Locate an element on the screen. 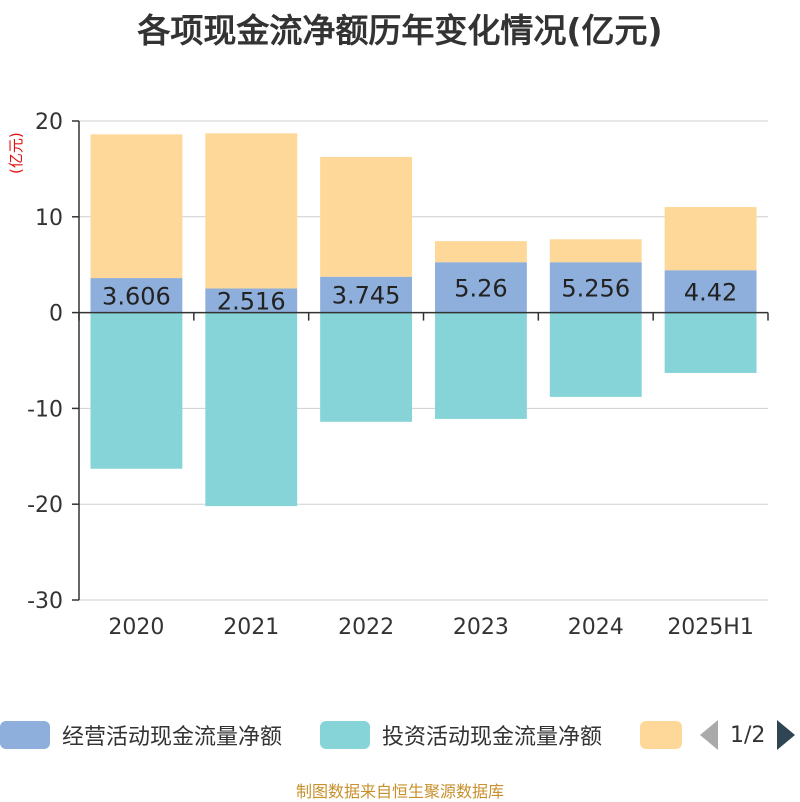 The image size is (800, 802). bar-series2-2025H1 is located at coordinates (710, 239).